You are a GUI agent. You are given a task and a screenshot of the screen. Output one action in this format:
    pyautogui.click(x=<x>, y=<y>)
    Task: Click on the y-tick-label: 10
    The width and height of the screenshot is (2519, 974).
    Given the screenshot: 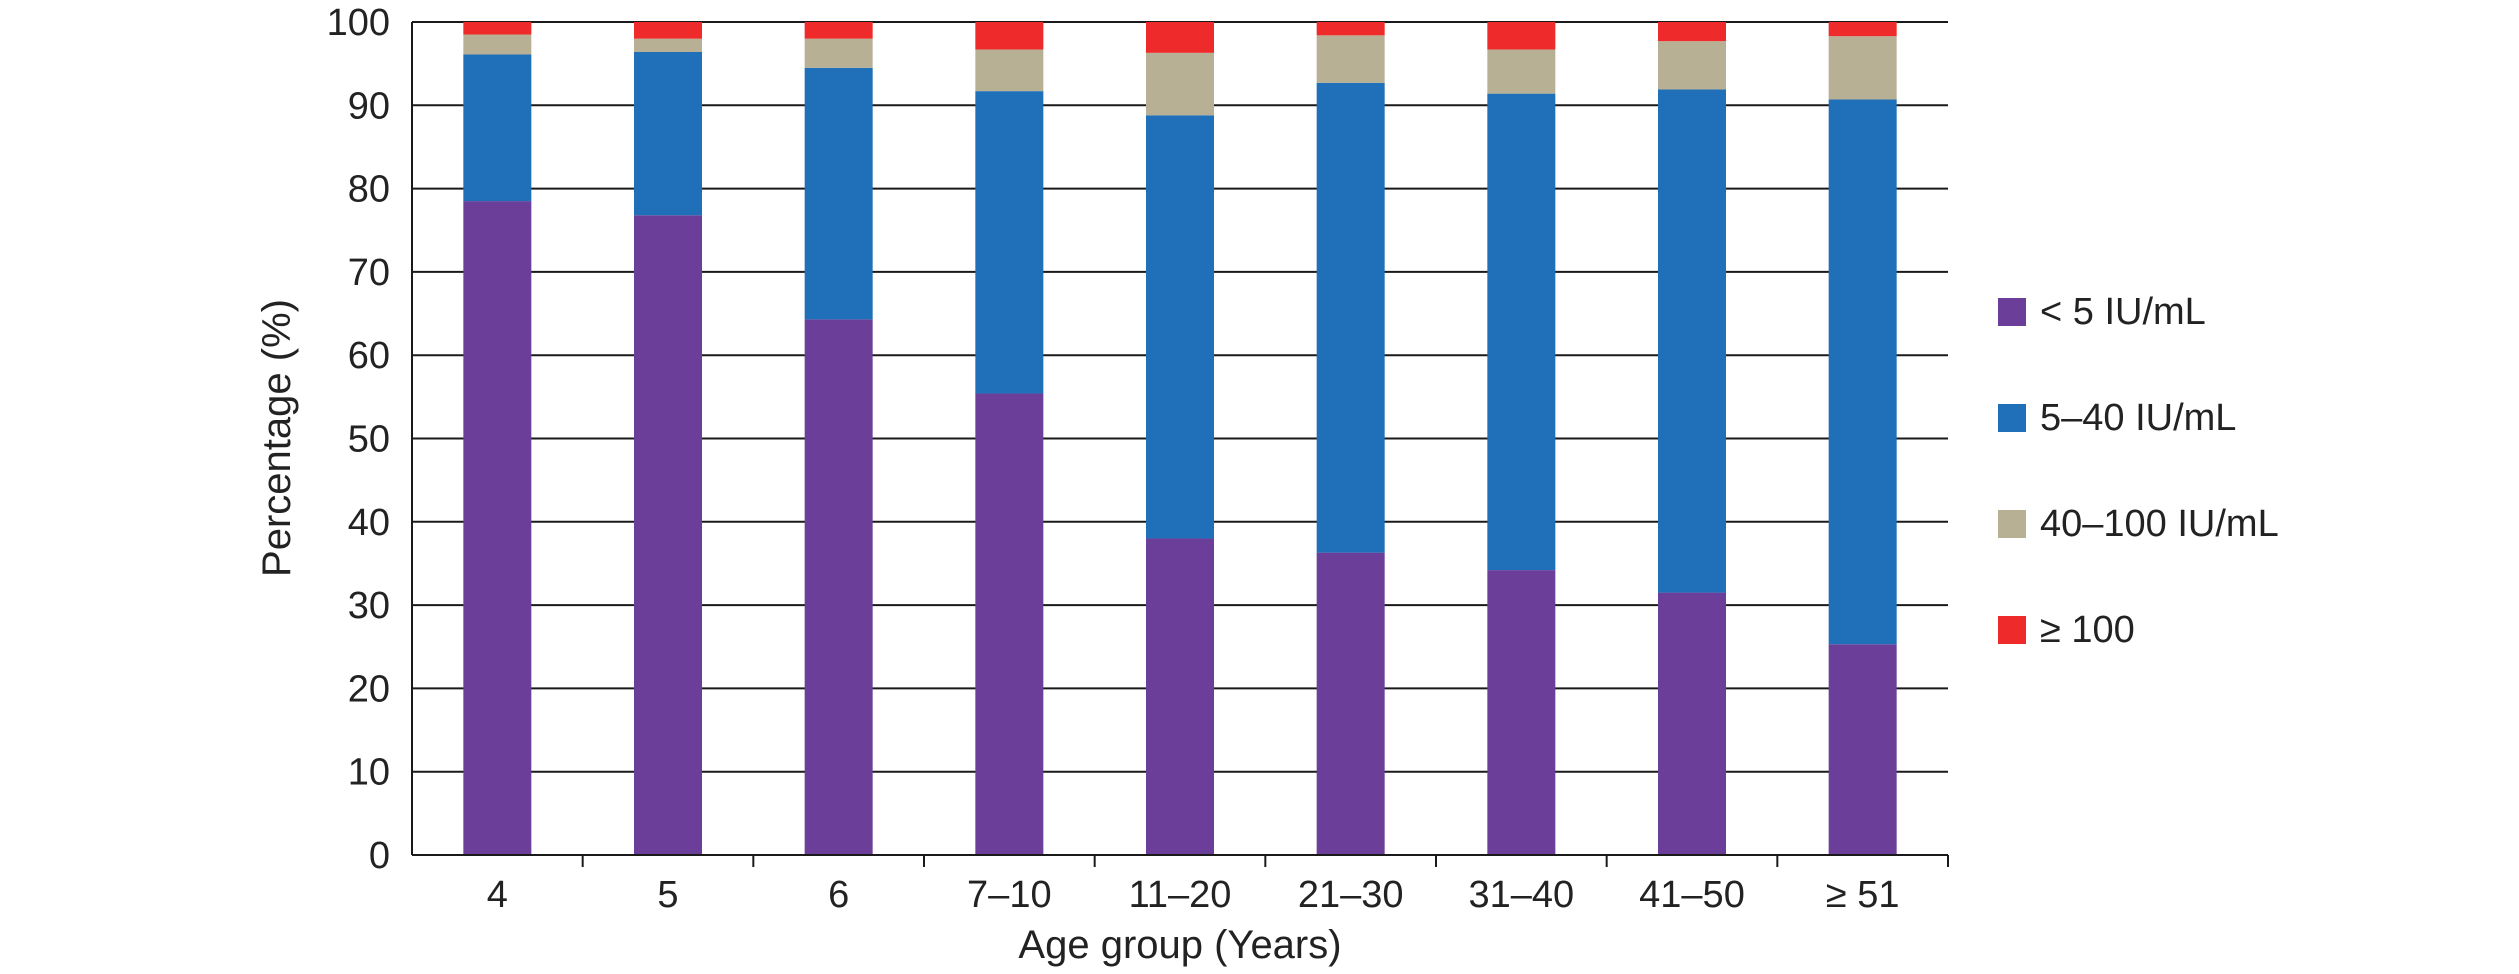 What is the action you would take?
    pyautogui.click(x=369, y=773)
    